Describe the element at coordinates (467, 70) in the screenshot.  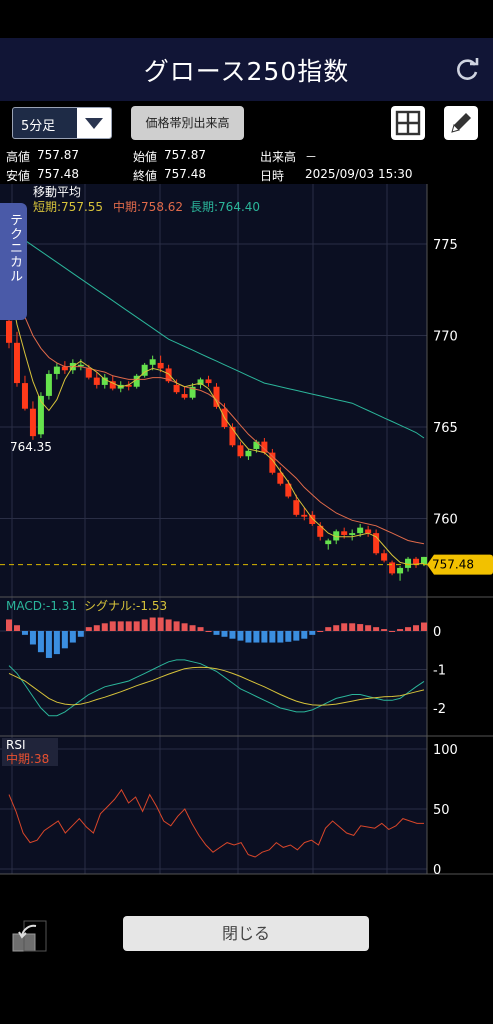
I see `refresh-icon` at that location.